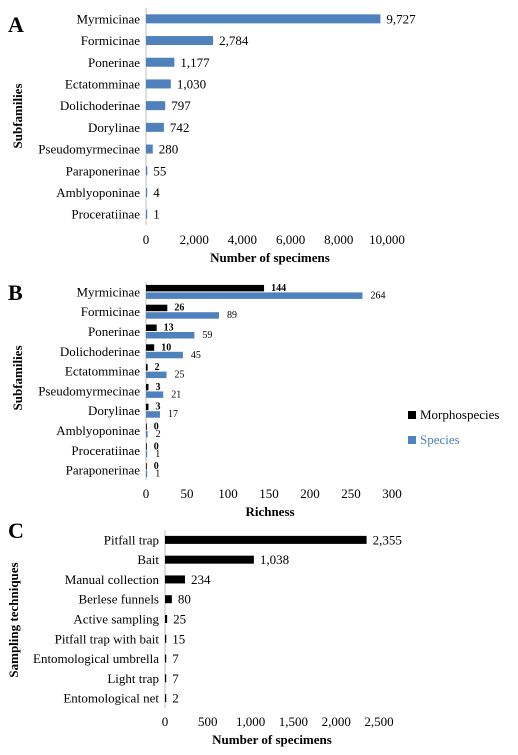 This screenshot has height=755, width=518. I want to click on panel-c-data-label-manual-collection: 234, so click(201, 579).